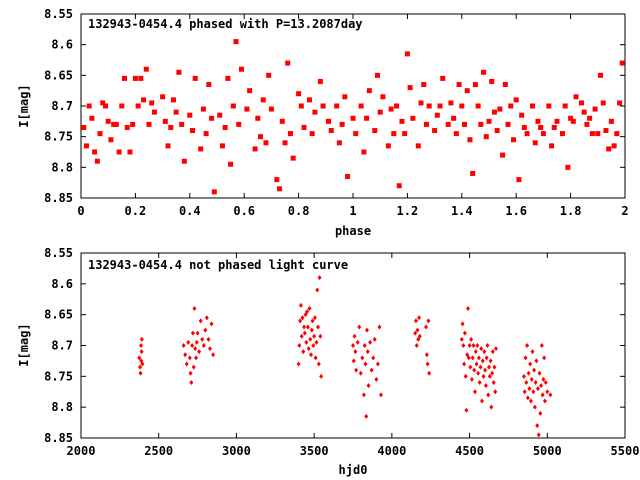 Image resolution: width=640 pixels, height=480 pixels. What do you see at coordinates (62, 284) in the screenshot?
I see `y-tick-label: 8.6` at bounding box center [62, 284].